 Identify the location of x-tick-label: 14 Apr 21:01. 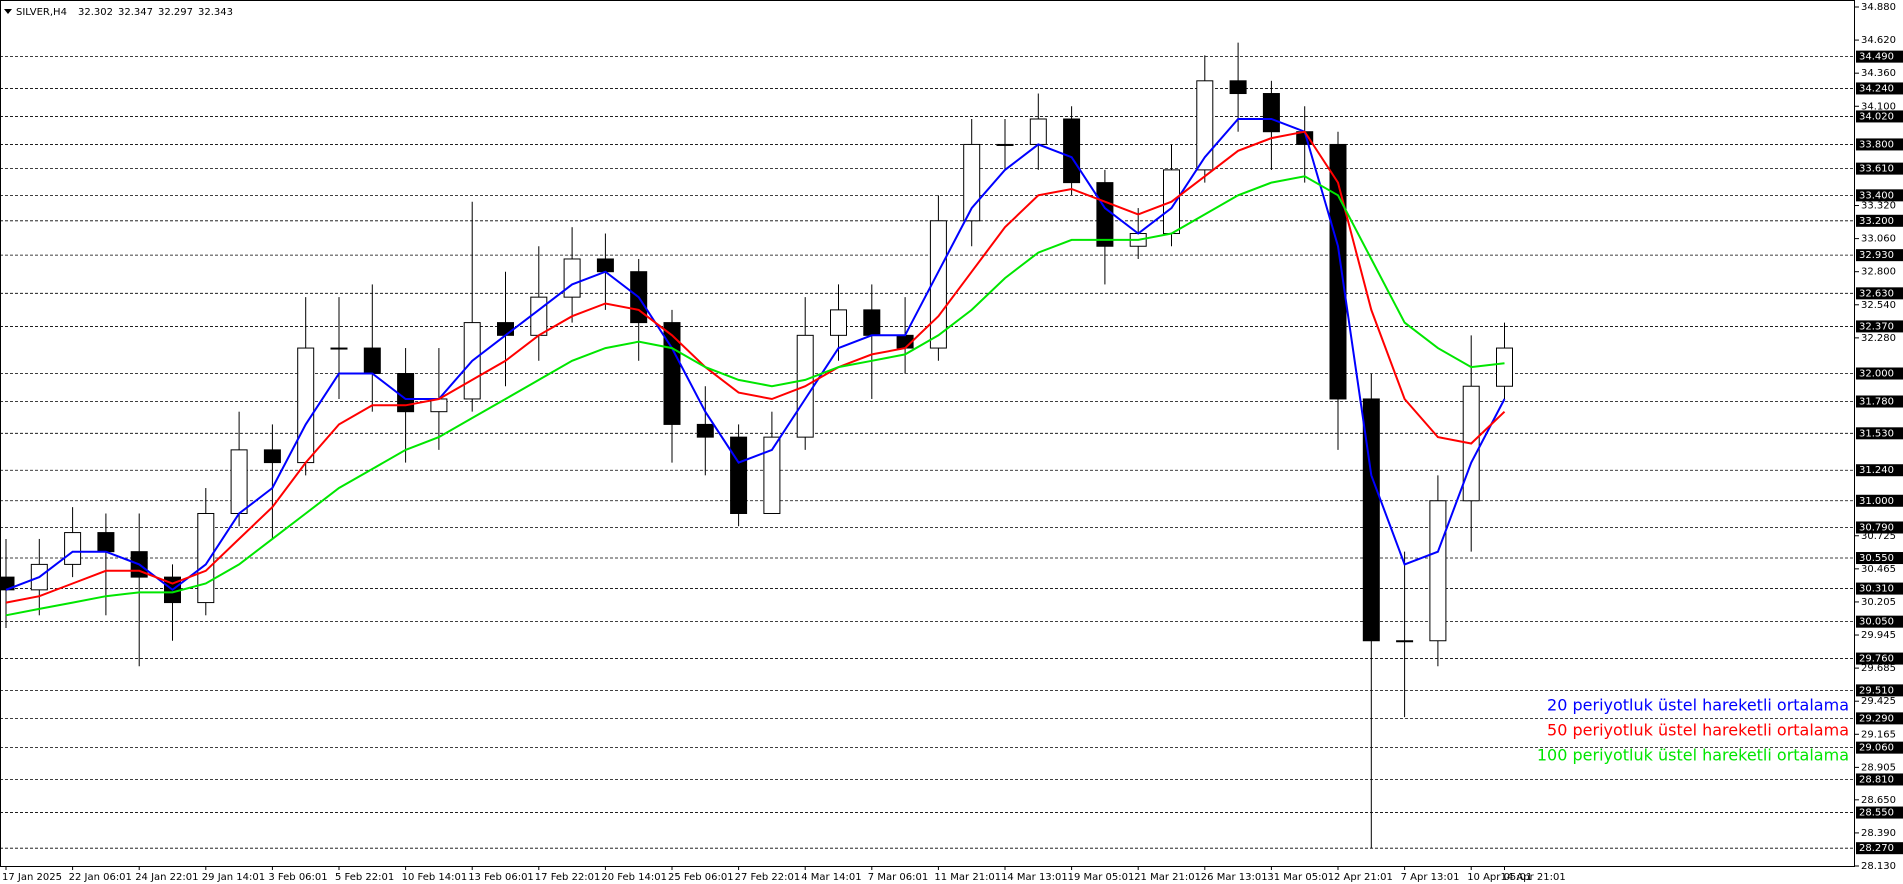
(1533, 877).